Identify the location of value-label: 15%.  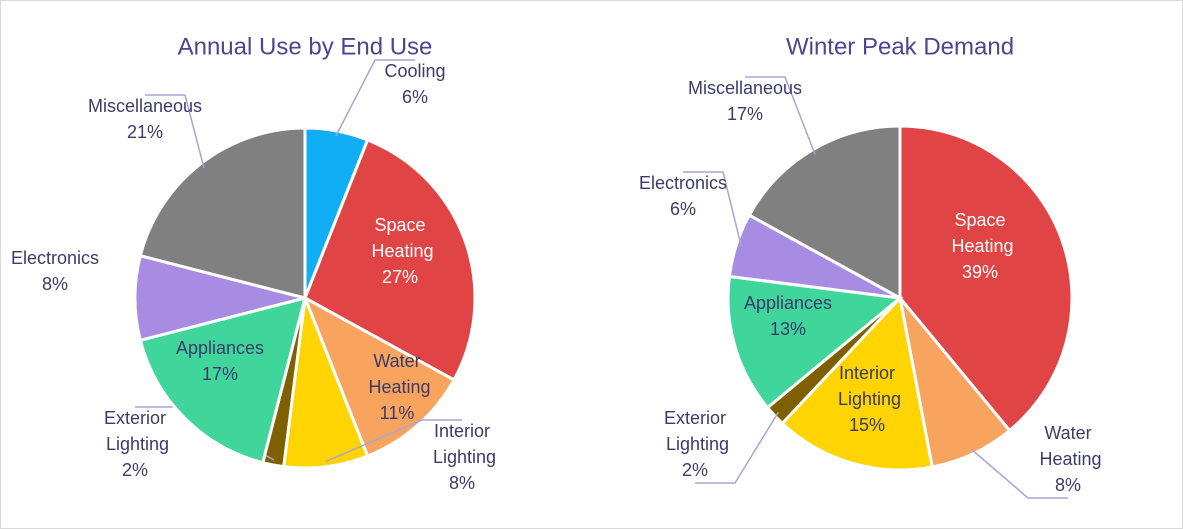
(867, 425).